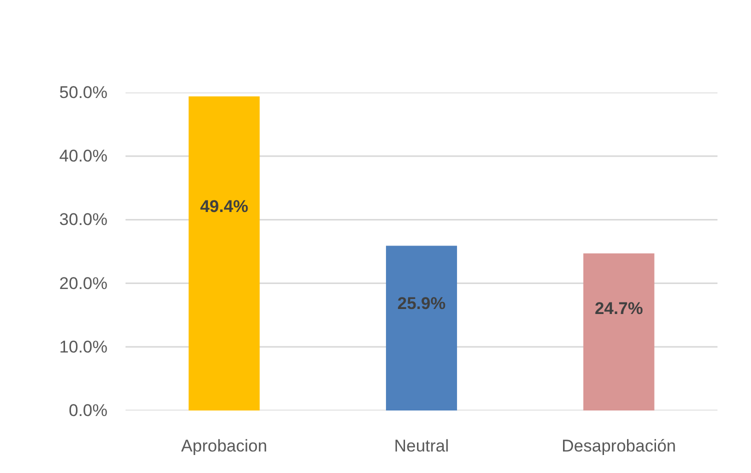  I want to click on x-tick-label: Desaprobación, so click(619, 446).